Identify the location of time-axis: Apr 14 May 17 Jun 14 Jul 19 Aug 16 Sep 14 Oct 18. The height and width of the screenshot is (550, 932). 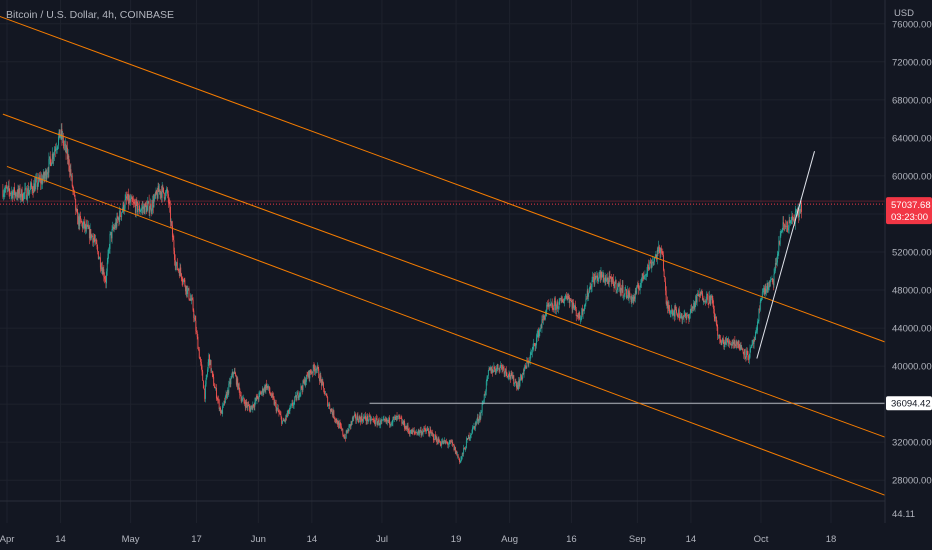
(466, 525).